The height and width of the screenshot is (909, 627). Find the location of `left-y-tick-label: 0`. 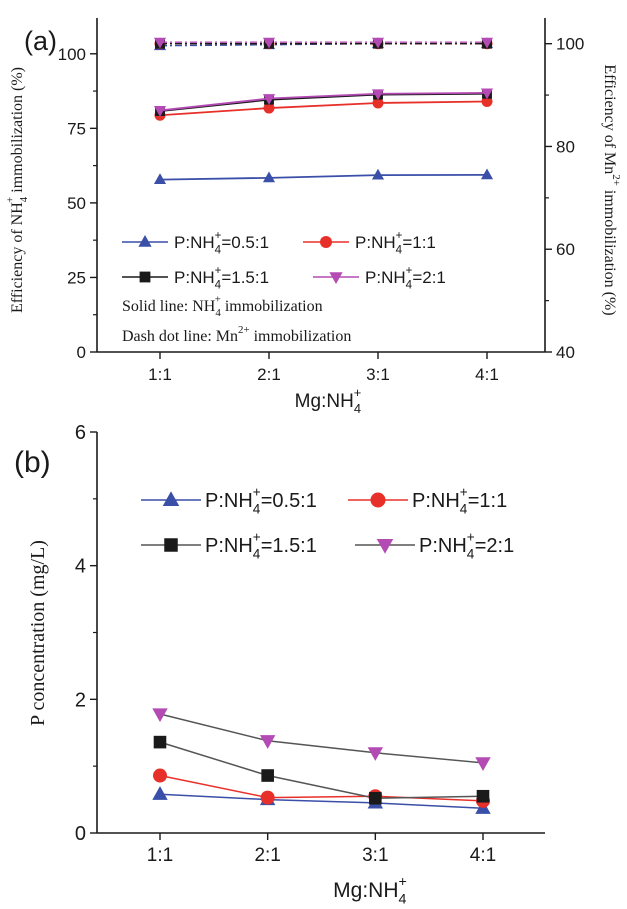

left-y-tick-label: 0 is located at coordinates (81, 352).